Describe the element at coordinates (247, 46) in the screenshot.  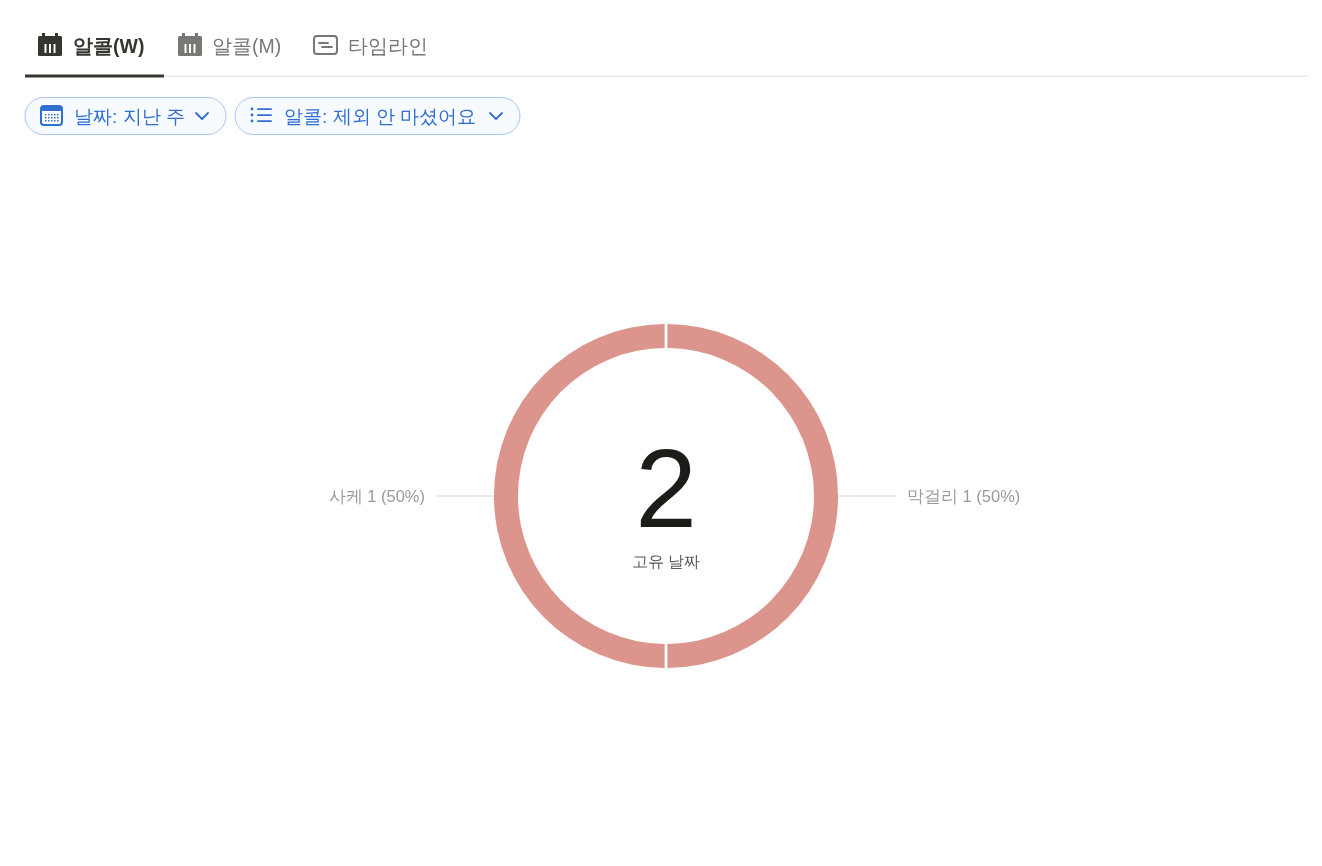
I see `text: 알콜(M)` at that location.